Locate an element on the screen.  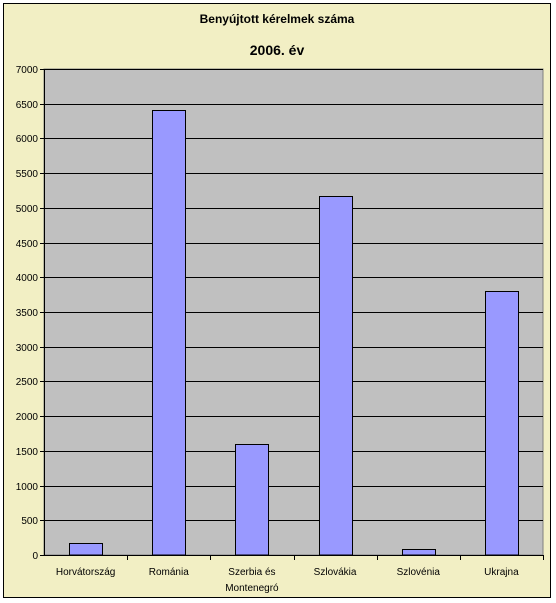
y-tick-label: 5500 is located at coordinates (27, 174).